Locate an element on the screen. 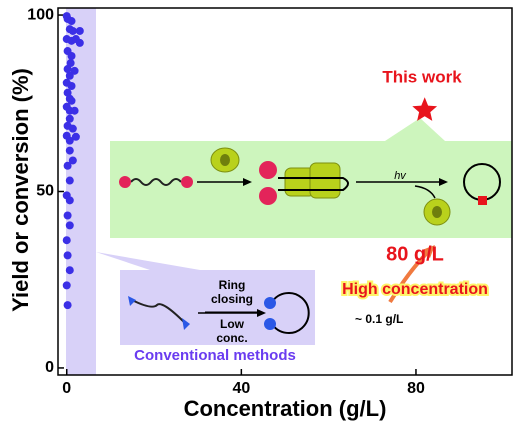 This screenshot has height=430, width=520. annotation: Ring is located at coordinates (232, 285).